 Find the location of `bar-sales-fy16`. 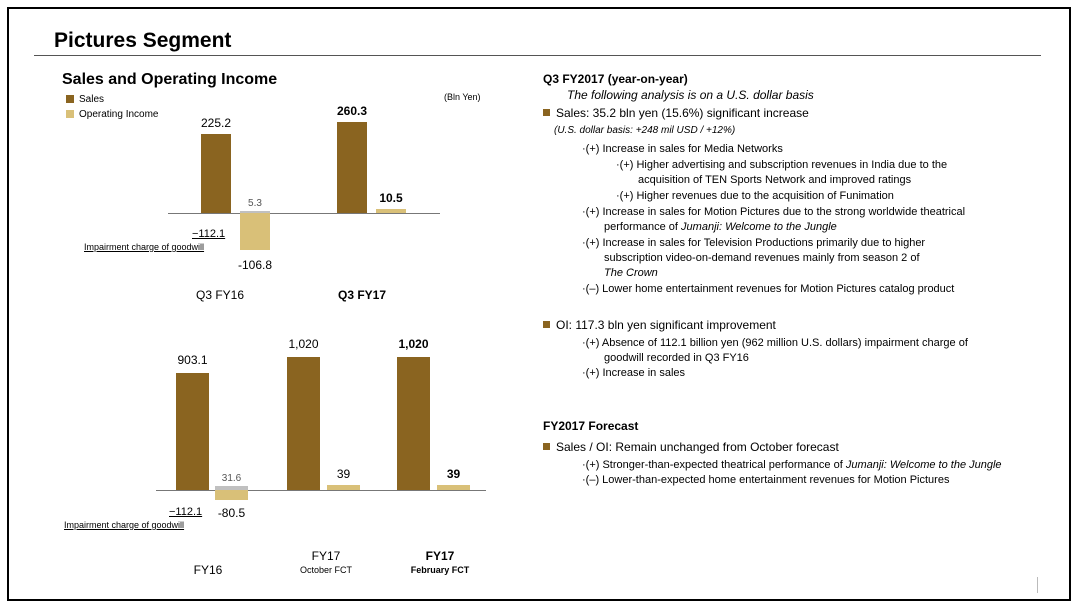

bar-sales-fy16 is located at coordinates (192, 431).